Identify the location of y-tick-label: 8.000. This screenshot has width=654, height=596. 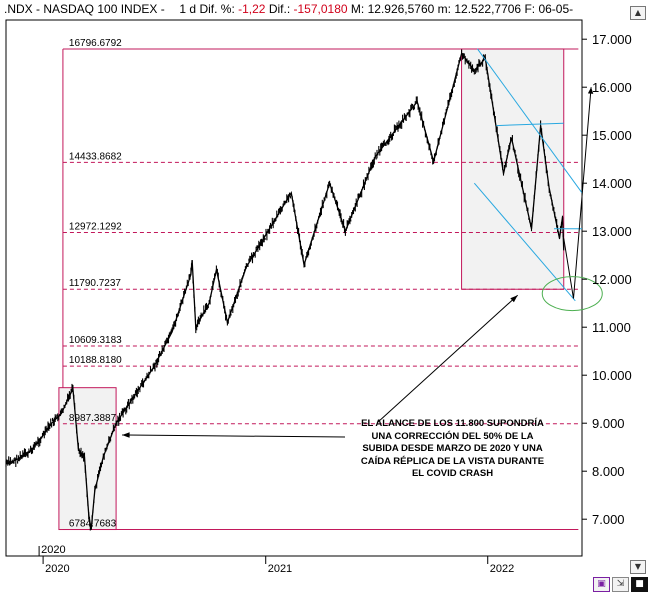
(608, 471).